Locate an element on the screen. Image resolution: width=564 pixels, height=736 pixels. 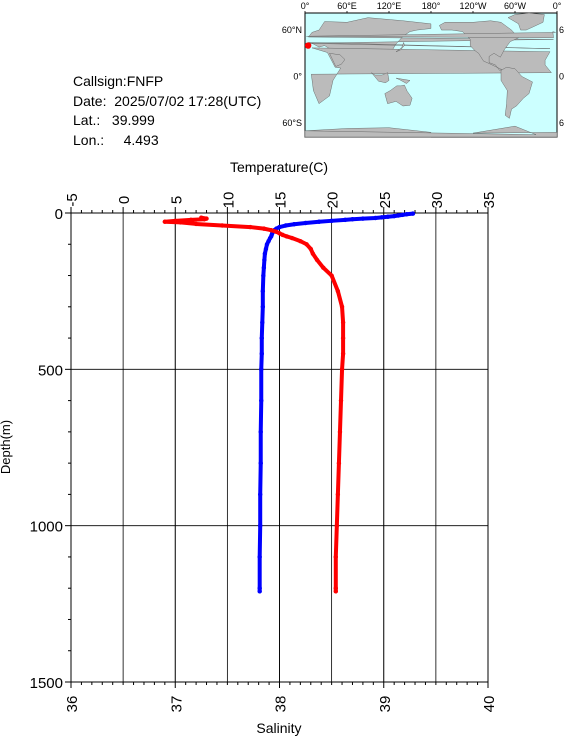
temperature-tick-label: 5 is located at coordinates (176, 200).